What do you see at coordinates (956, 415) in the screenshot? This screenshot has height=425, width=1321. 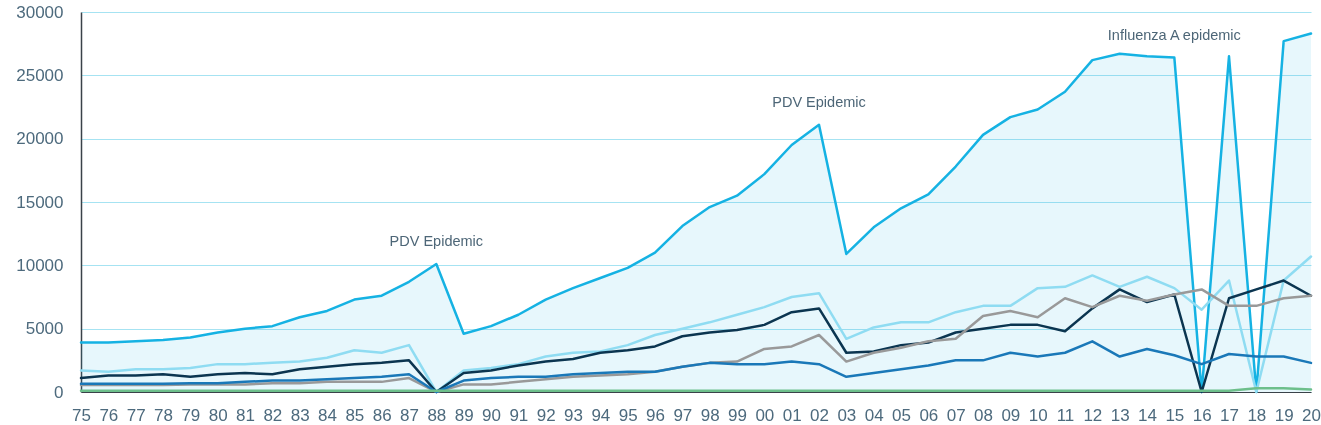 I see `x-tick-label: 07` at bounding box center [956, 415].